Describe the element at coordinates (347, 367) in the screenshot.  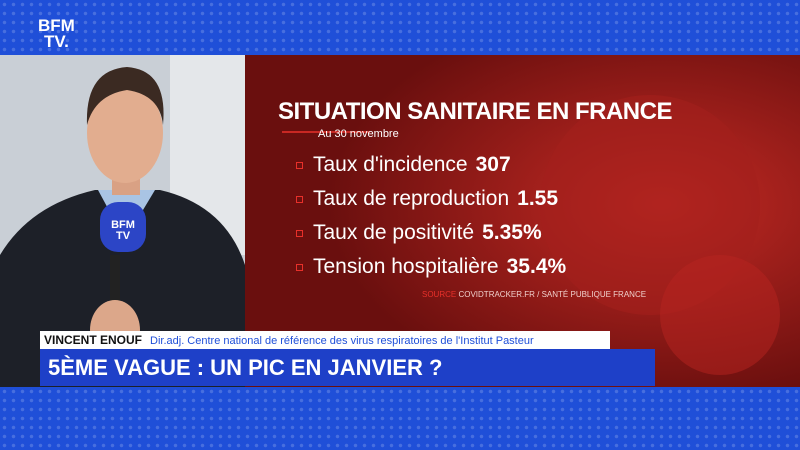
I see `headline-bar: 5ÈME VAGUE : UN PIC EN JANVIER ?` at that location.